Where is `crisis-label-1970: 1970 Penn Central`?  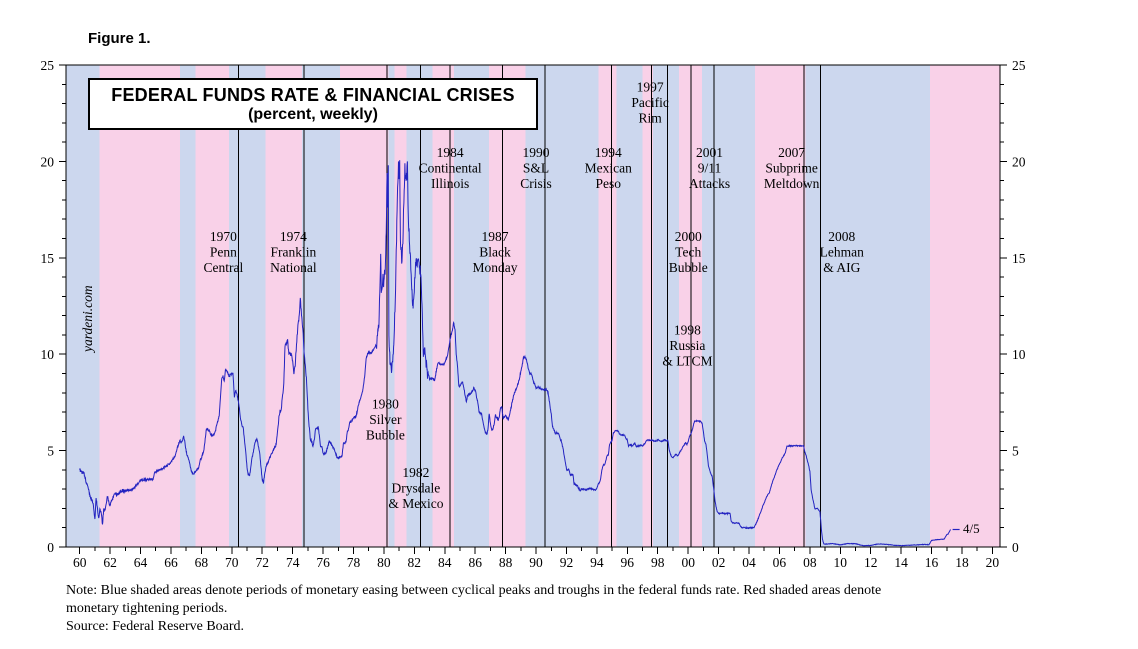
crisis-label-1970: 1970 Penn Central is located at coordinates (224, 252).